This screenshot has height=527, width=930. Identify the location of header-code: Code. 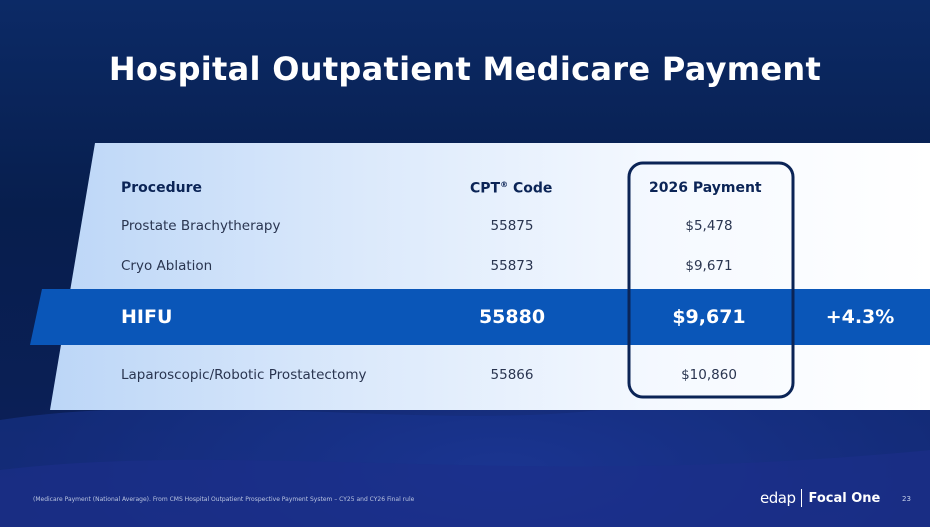
(530, 188).